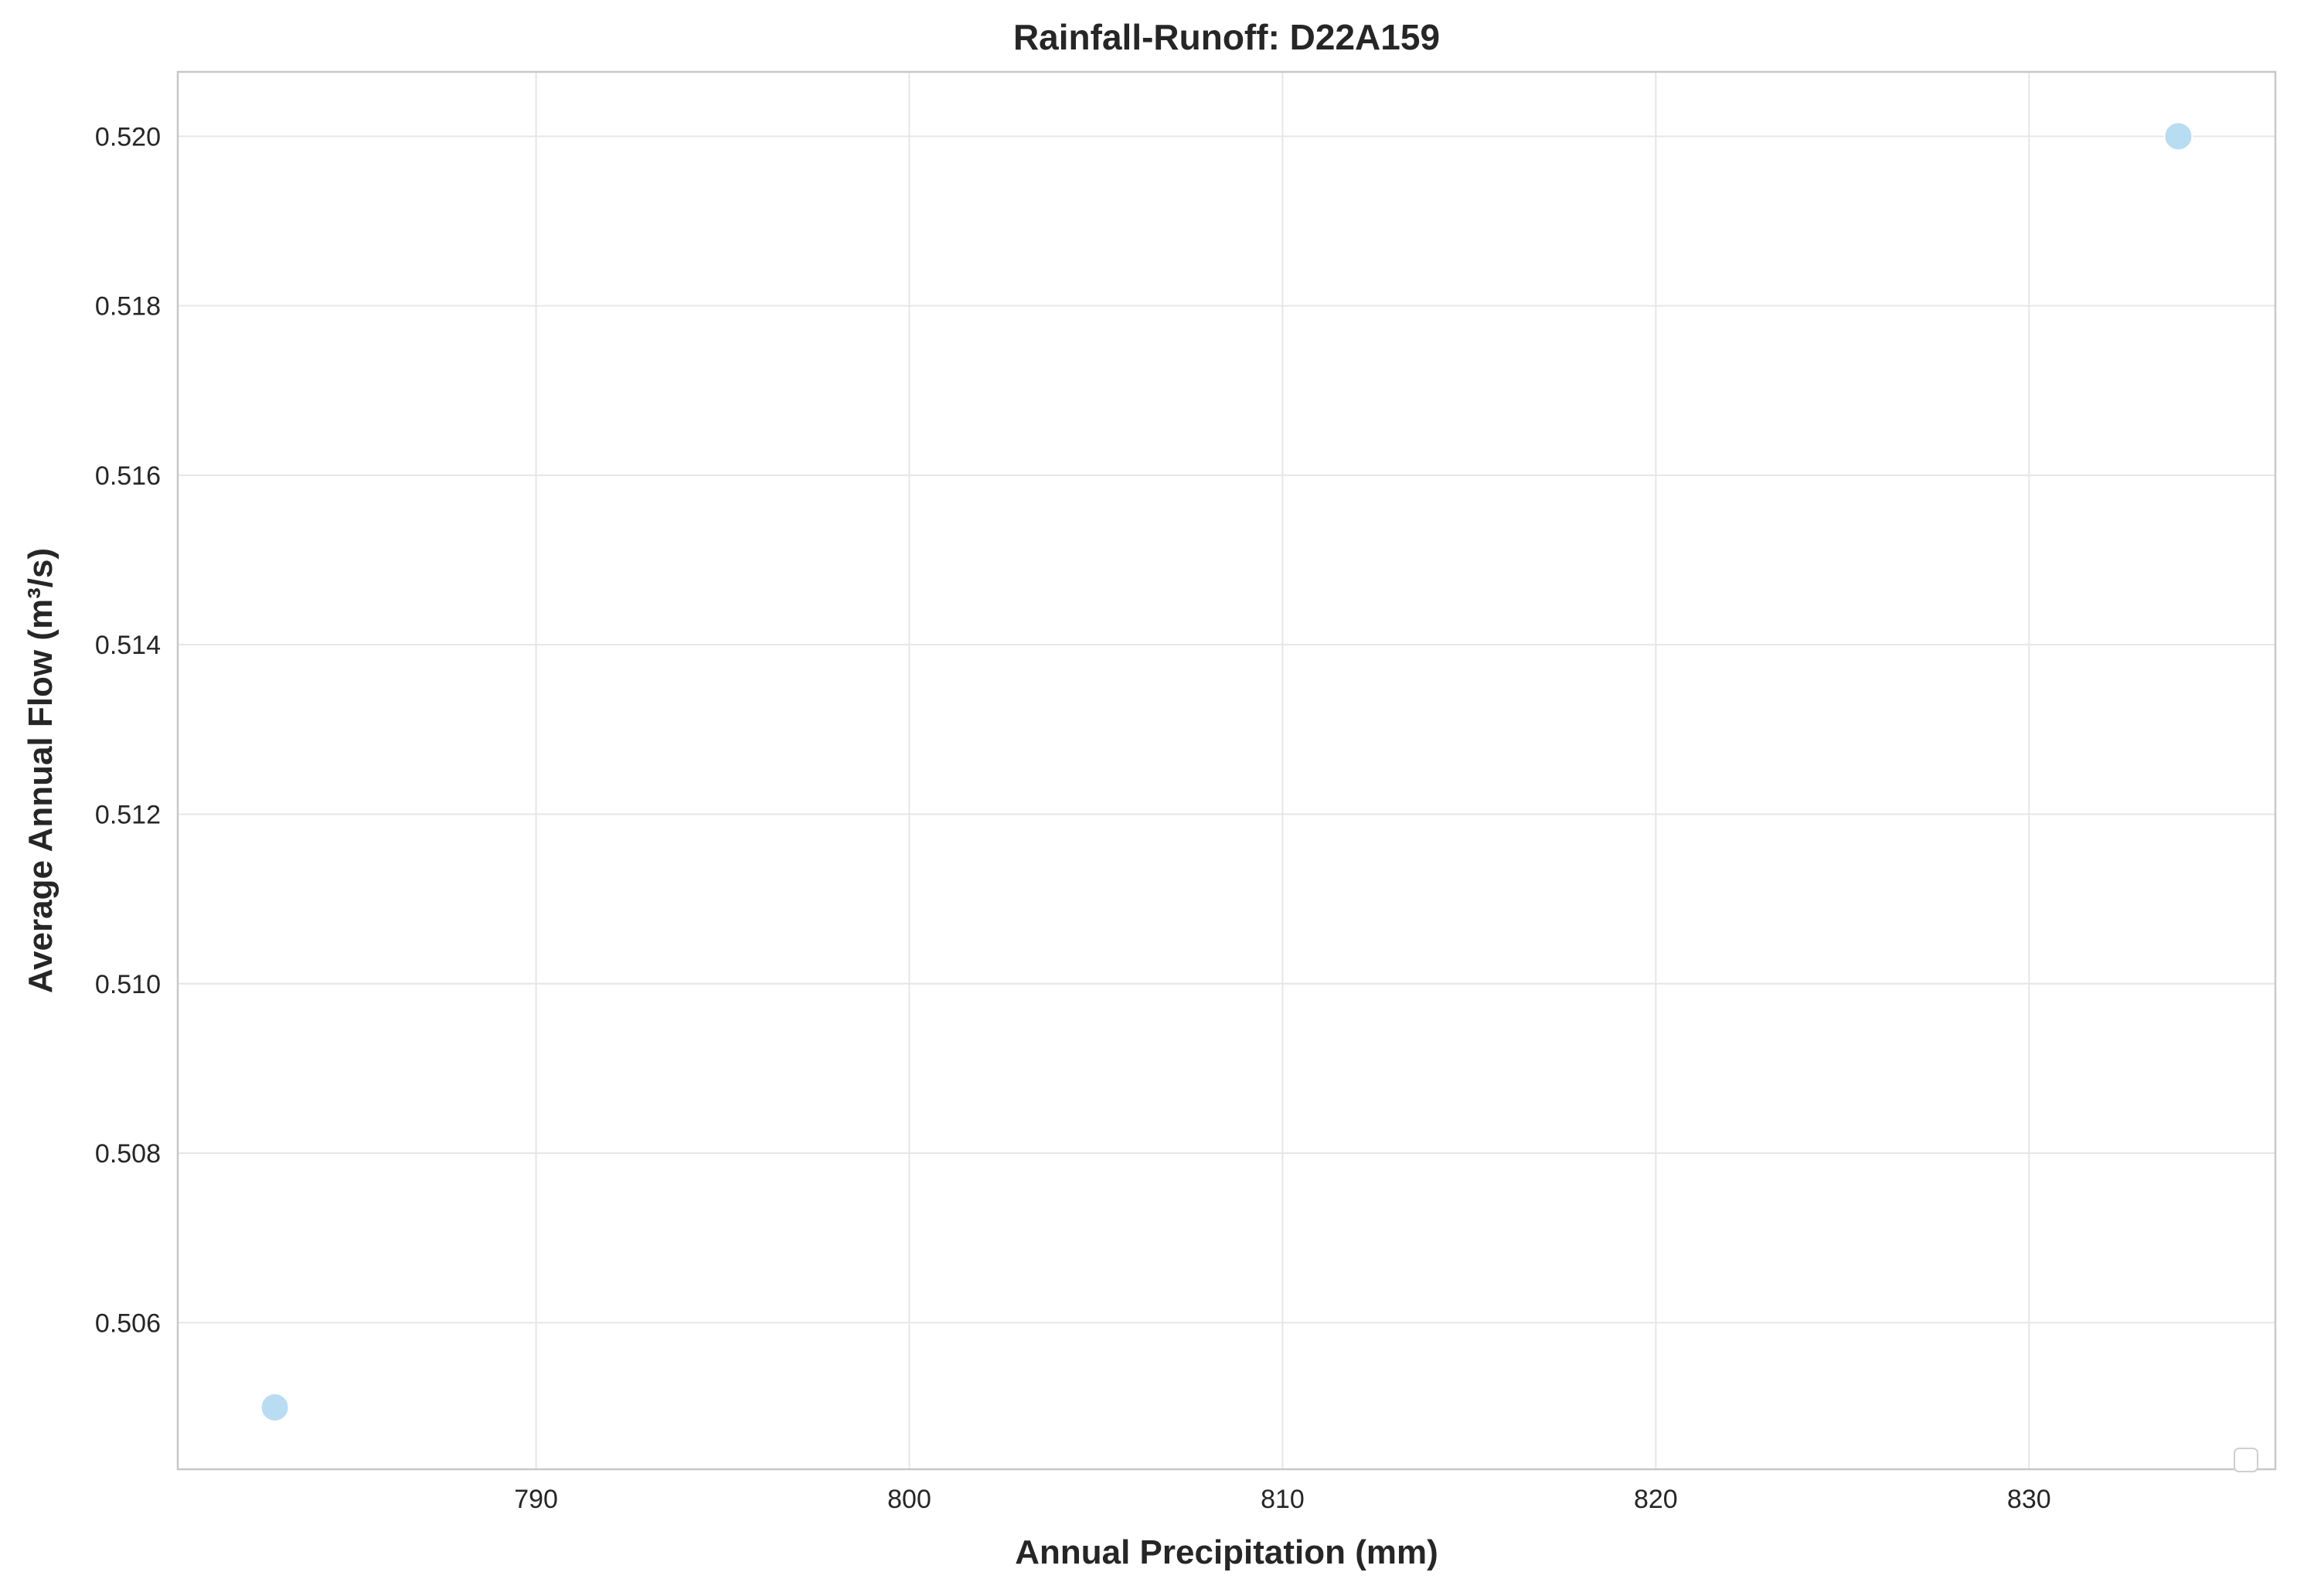  Describe the element at coordinates (128, 645) in the screenshot. I see `y-tick-label: 0.514` at that location.